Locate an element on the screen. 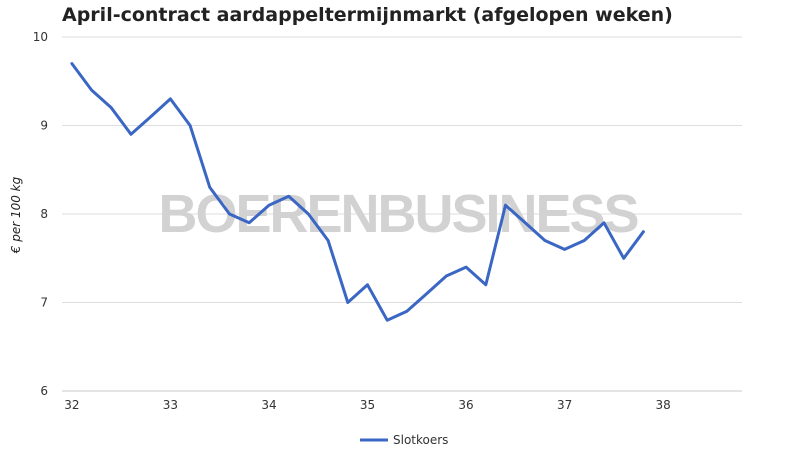 The width and height of the screenshot is (792, 476). x-tick-label: 35 is located at coordinates (367, 405).